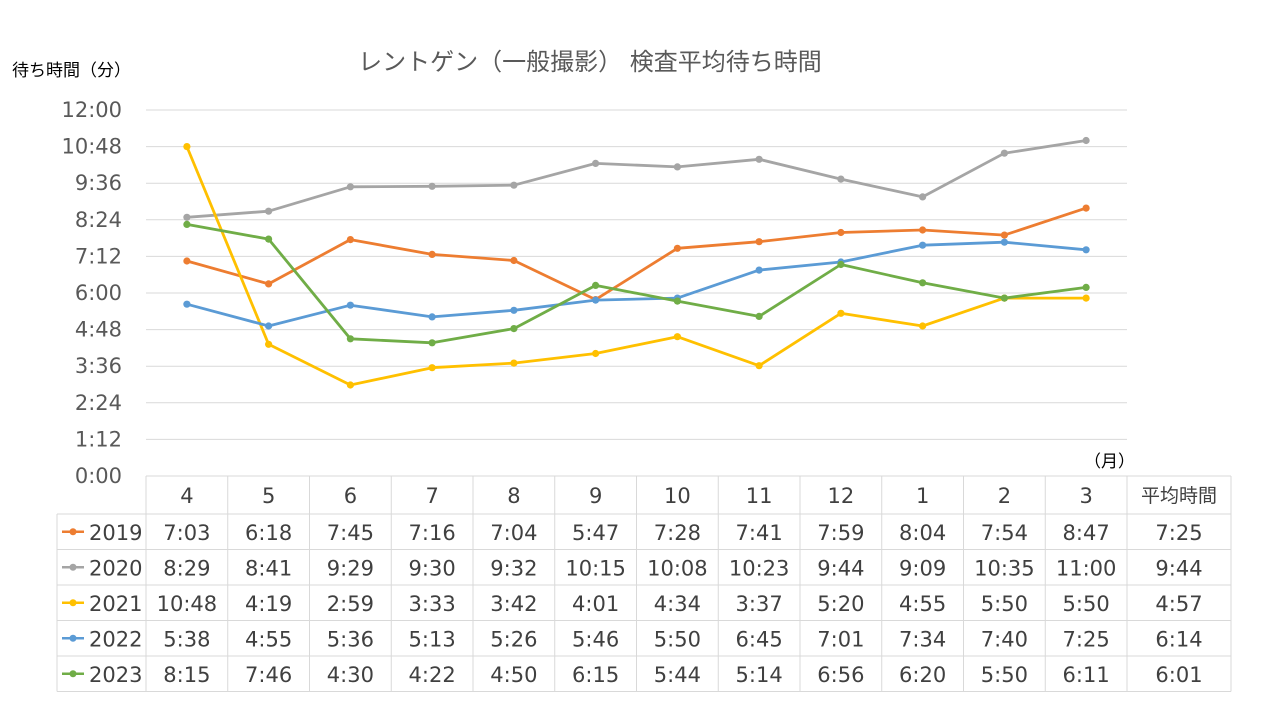 The image size is (1280, 720). Describe the element at coordinates (350, 639) in the screenshot. I see `table-cell: 5:36` at that location.